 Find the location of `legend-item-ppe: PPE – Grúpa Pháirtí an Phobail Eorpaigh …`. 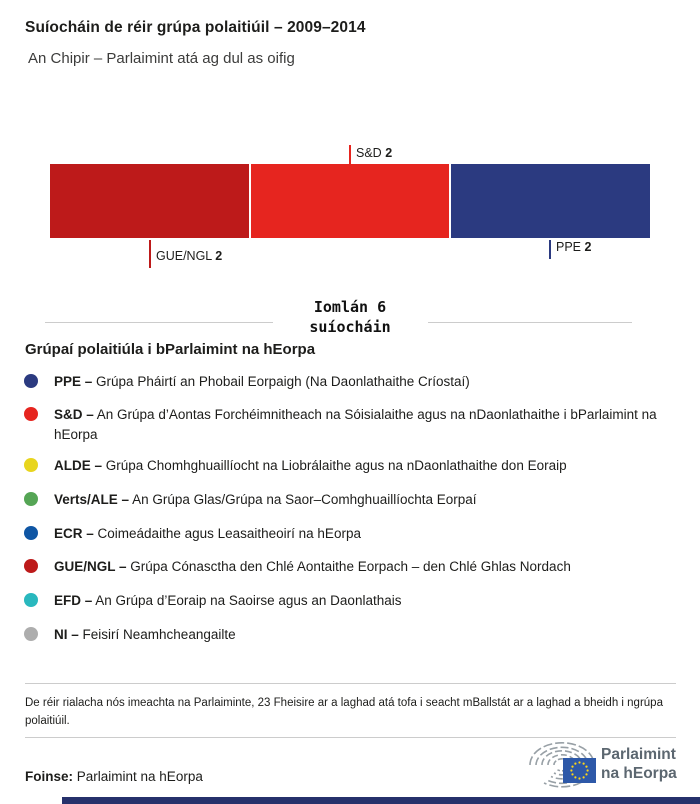

legend-item-ppe: PPE – Grúpa Pháirtí an Phobail Eorpaigh … is located at coordinates (349, 382).